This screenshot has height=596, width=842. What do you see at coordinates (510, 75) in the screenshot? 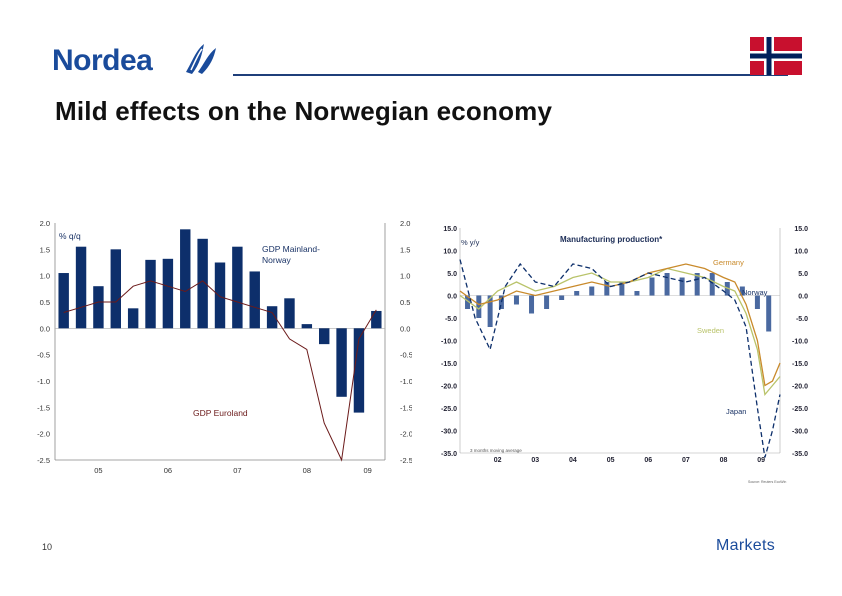
I see `header-rule` at bounding box center [510, 75].